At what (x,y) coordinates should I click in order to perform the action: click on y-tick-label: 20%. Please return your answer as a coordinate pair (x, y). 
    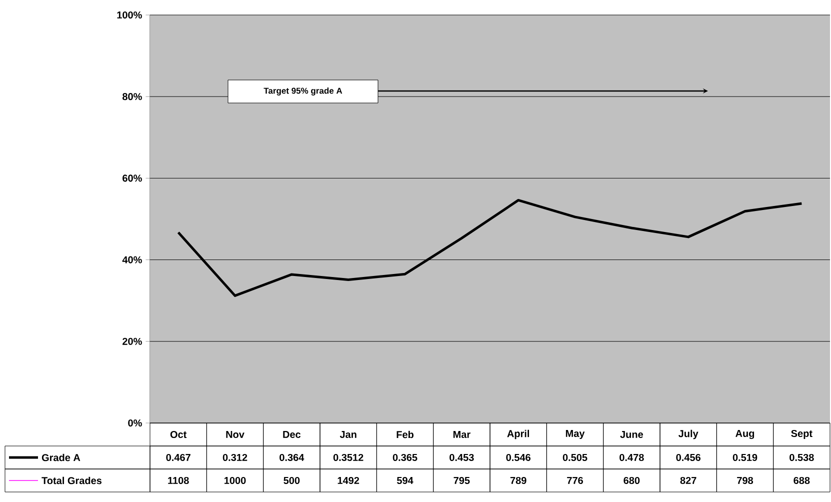
    Looking at the image, I should click on (132, 341).